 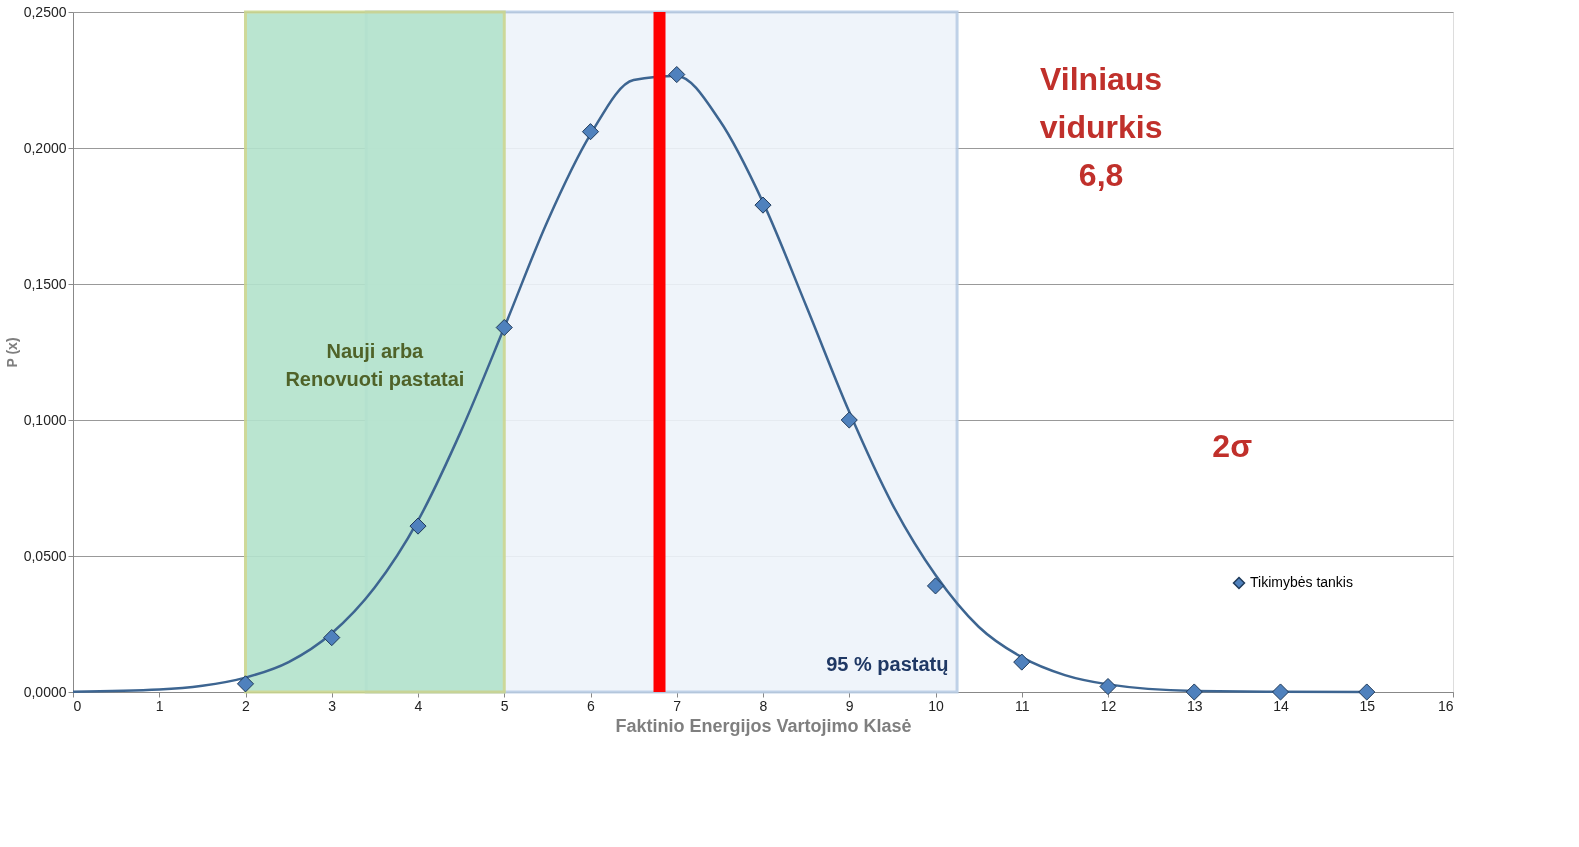 What do you see at coordinates (45, 555) in the screenshot?
I see `y-tick-label: 0,0500` at bounding box center [45, 555].